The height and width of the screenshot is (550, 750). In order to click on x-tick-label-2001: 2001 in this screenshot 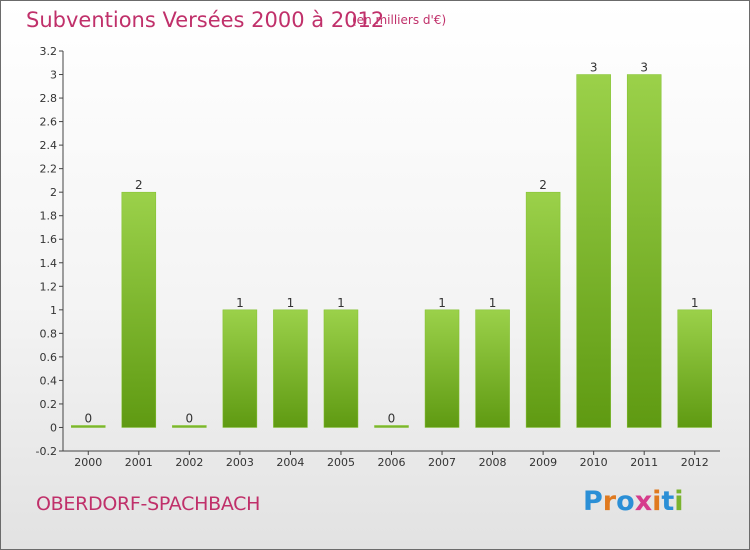, I will do `click(139, 462)`.